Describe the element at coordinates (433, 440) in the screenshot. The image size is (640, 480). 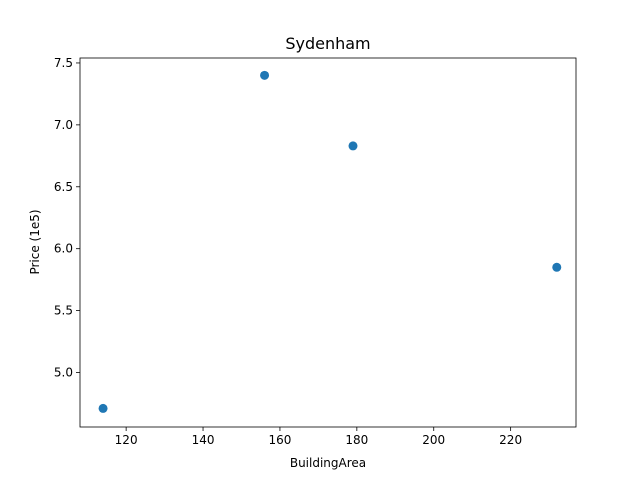
I see `x-tick-label: 200` at that location.